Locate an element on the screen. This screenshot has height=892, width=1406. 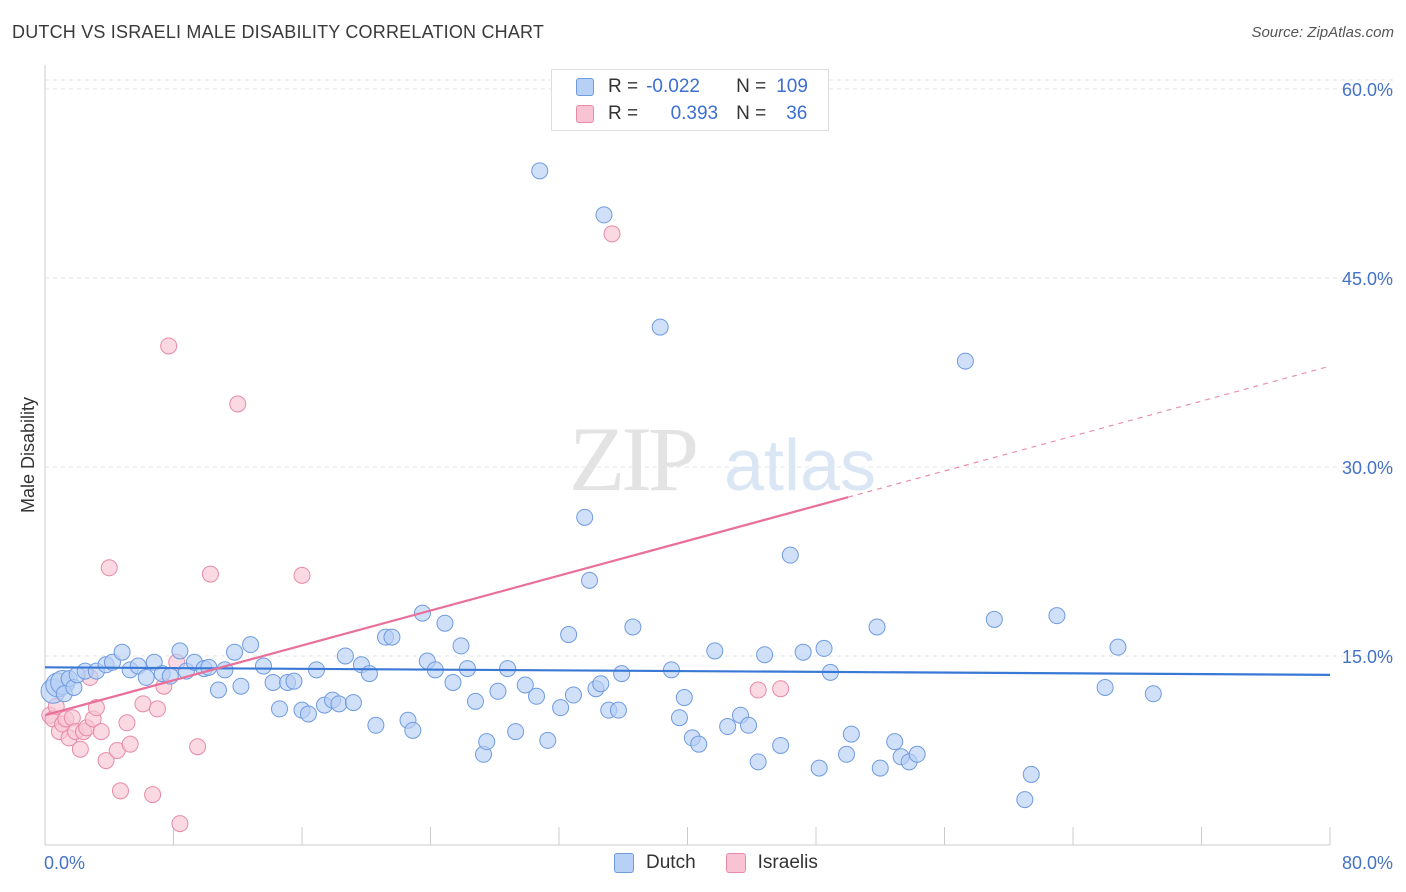
dutch-trend-line is located at coordinates (687, 671).